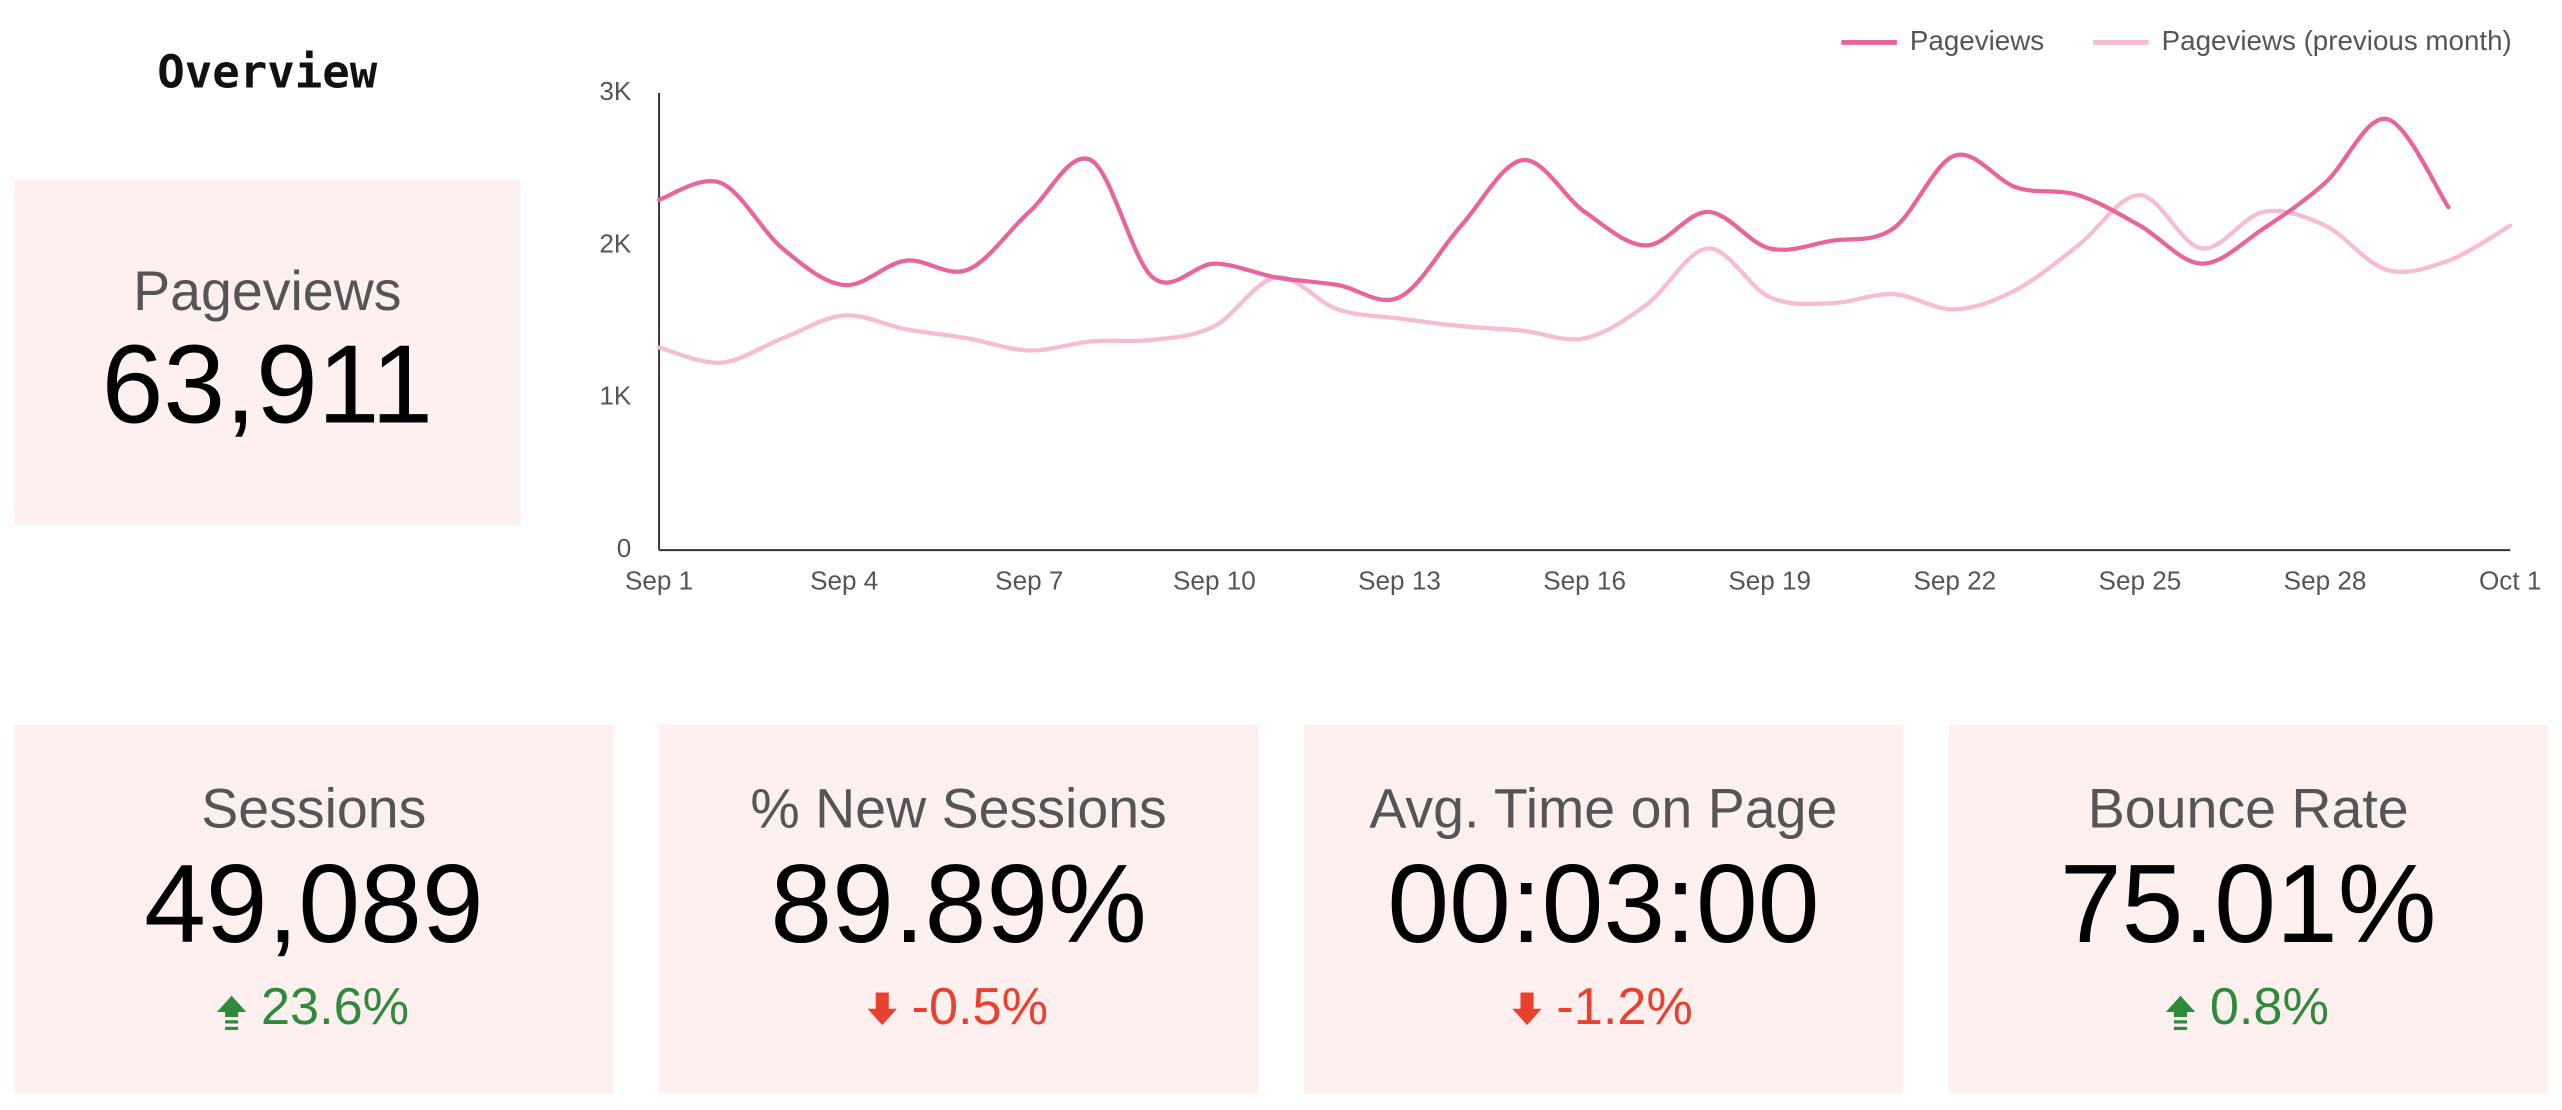 This screenshot has width=2562, height=1110. Describe the element at coordinates (2337, 40) in the screenshot. I see `legend-label: Pageviews (previous month)` at that location.